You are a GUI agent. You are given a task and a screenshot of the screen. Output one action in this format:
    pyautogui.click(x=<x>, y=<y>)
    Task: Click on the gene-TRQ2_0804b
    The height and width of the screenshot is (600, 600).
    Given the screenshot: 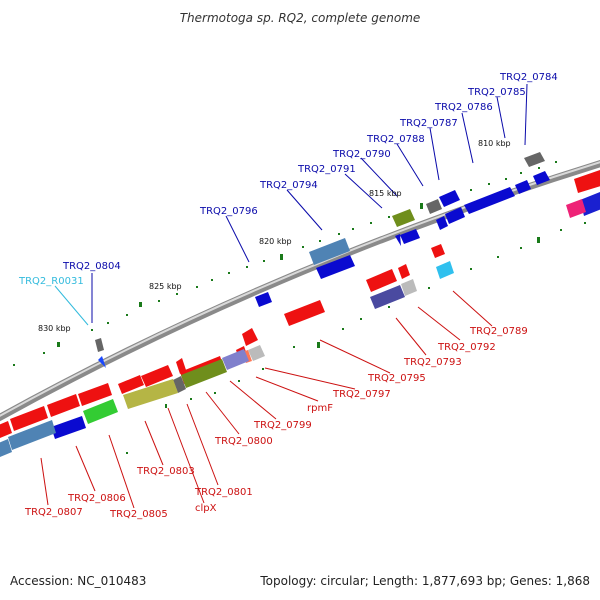 What is the action you would take?
    pyautogui.click(x=99, y=345)
    